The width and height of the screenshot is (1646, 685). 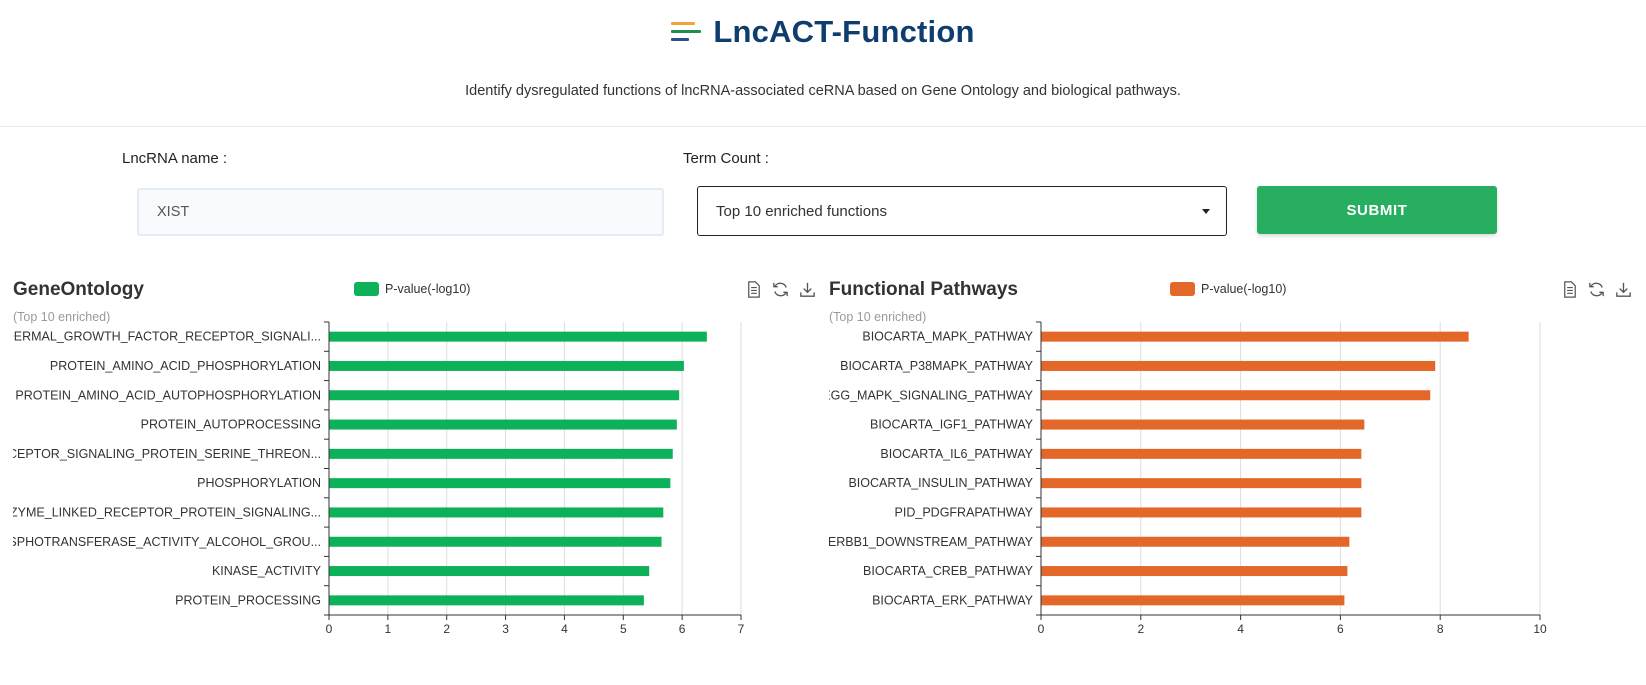 I want to click on category-label: KEGG_MAPK_SIGNALING_PATHWAY, so click(x=931, y=395).